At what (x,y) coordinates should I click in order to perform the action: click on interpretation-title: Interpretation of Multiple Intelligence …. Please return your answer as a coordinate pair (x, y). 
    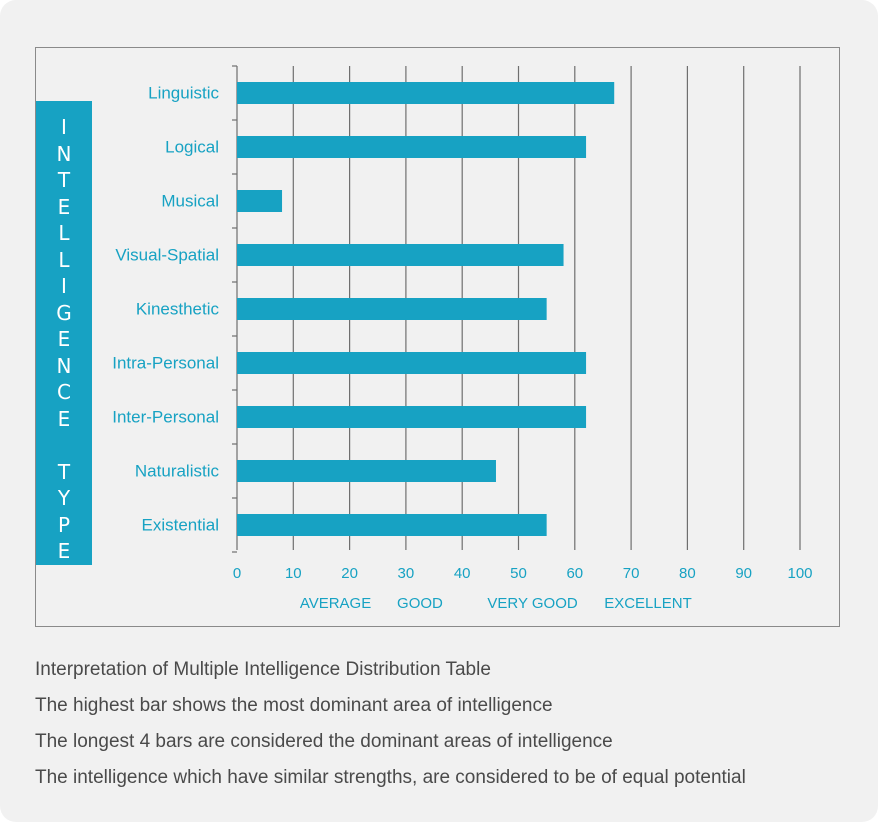
    Looking at the image, I should click on (263, 669).